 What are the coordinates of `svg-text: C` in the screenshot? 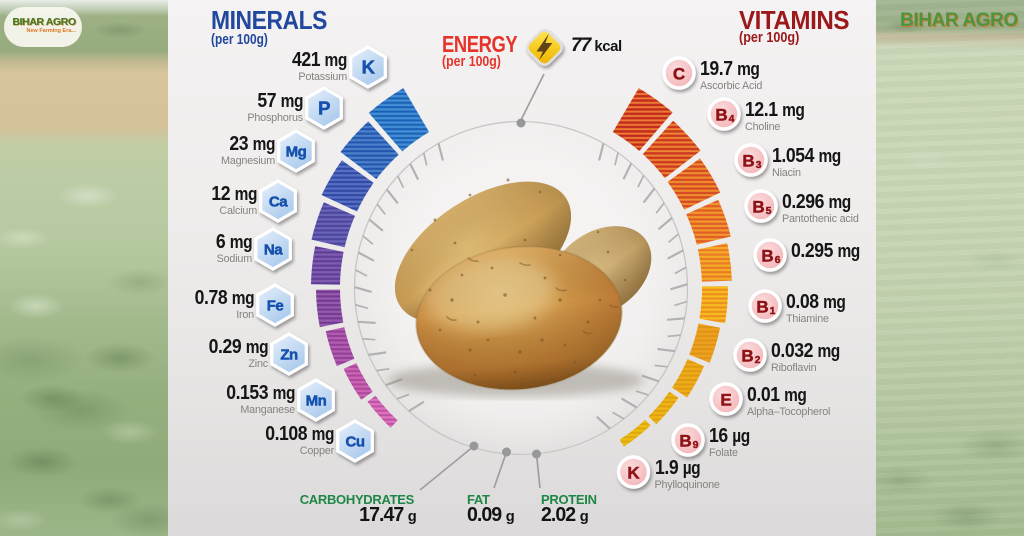 It's located at (679, 74).